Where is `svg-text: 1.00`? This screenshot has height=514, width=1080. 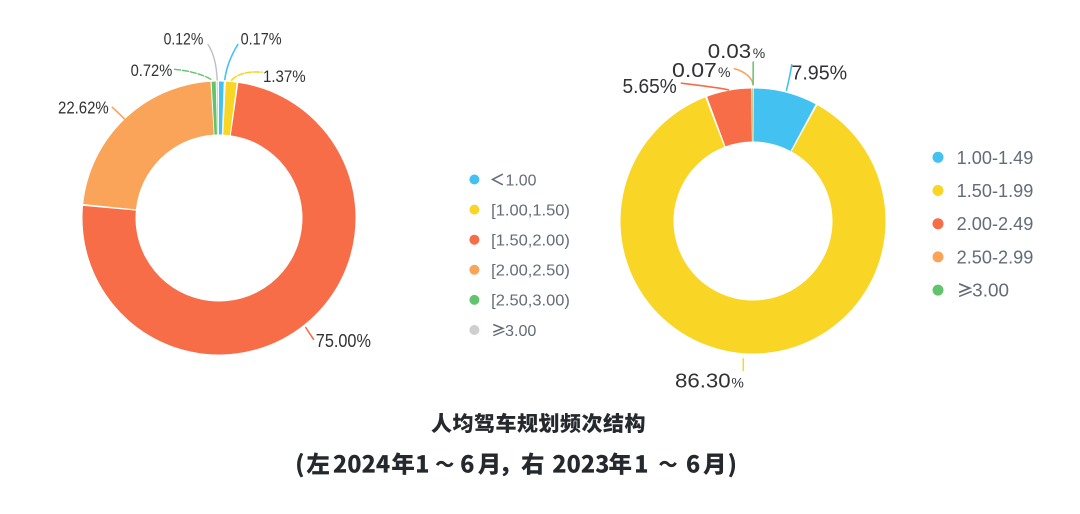 svg-text: 1.00 is located at coordinates (521, 180).